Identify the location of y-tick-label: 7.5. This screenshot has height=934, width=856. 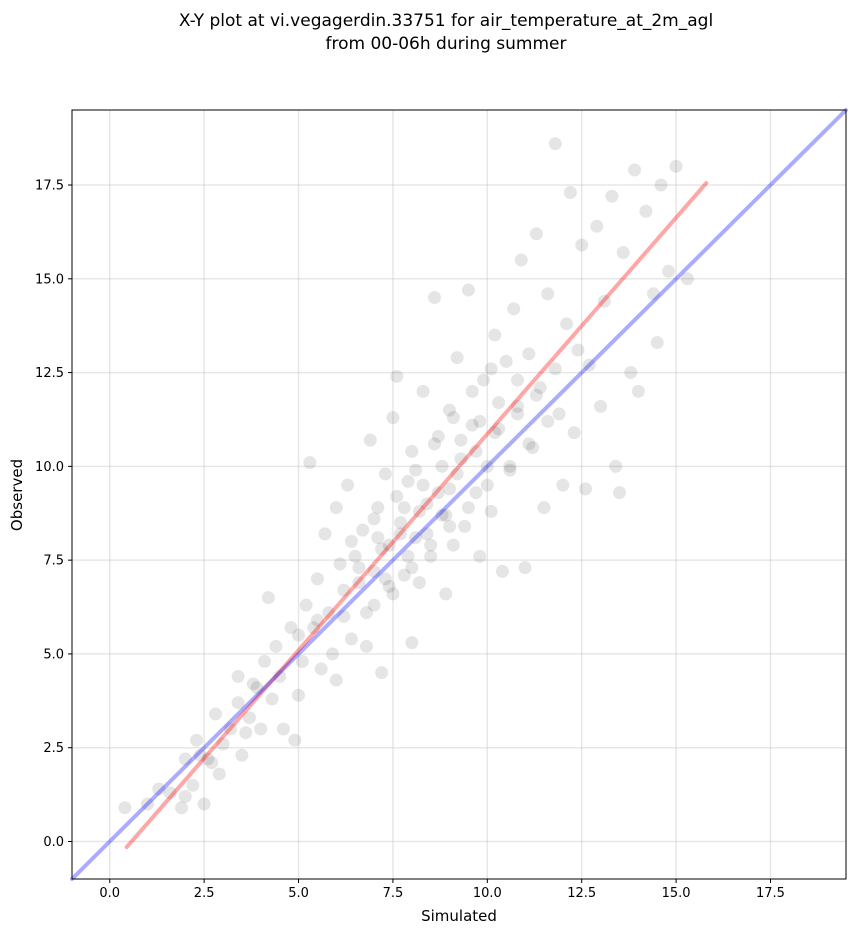
(53, 561).